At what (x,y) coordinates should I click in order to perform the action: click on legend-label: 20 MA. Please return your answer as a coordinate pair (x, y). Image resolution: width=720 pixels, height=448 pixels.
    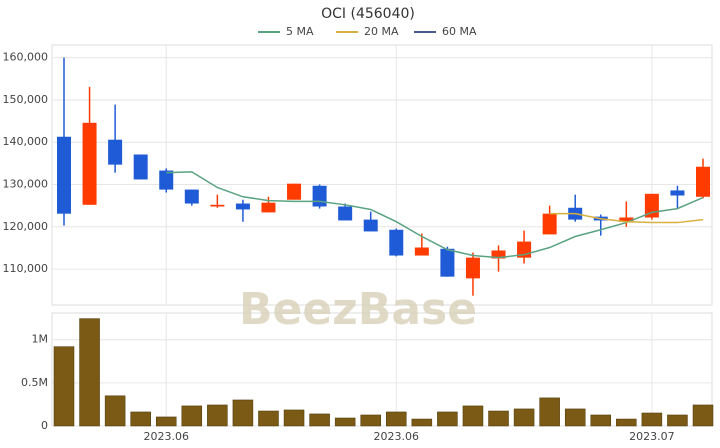
    Looking at the image, I should click on (381, 31).